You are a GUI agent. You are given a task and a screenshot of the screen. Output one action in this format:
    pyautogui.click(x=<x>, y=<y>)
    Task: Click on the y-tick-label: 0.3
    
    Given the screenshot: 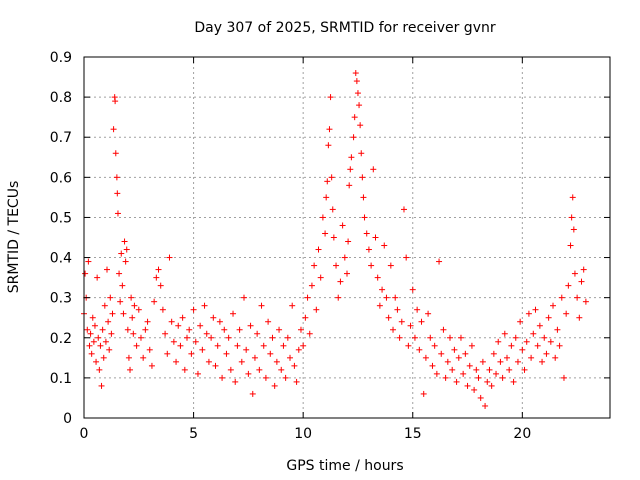 What is the action you would take?
    pyautogui.click(x=61, y=299)
    